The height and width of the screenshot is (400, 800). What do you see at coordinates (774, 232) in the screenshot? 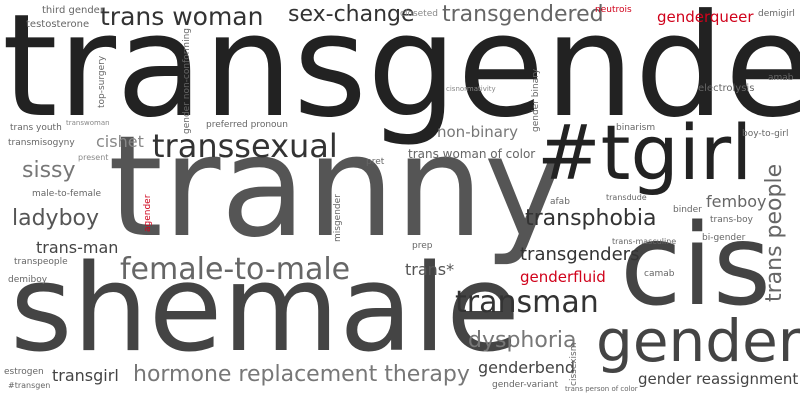
I see `word-trans-people: trans people` at bounding box center [774, 232].